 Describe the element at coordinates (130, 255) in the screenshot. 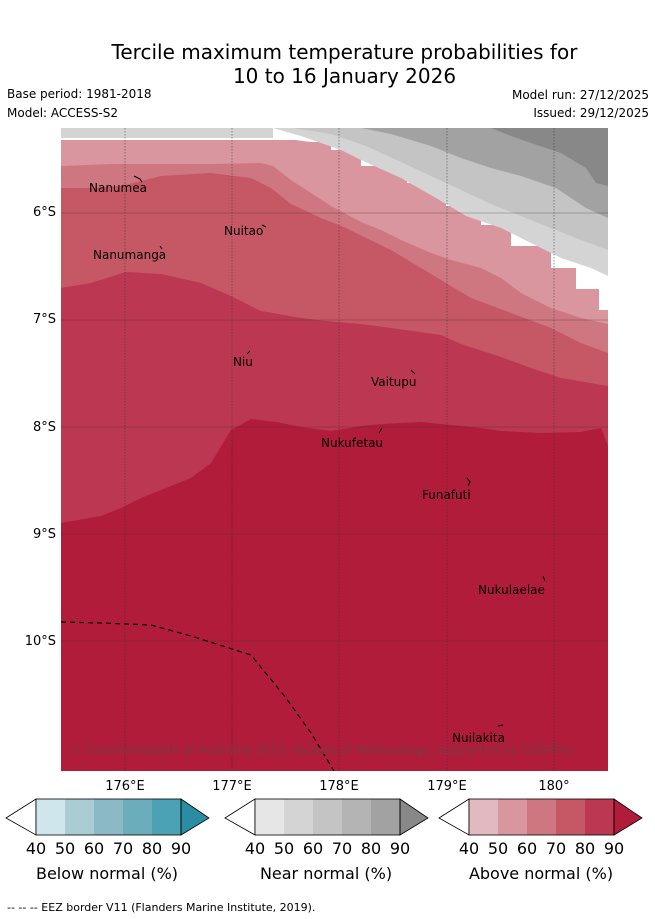

I see `label-nanumanga: Nanumanga` at that location.